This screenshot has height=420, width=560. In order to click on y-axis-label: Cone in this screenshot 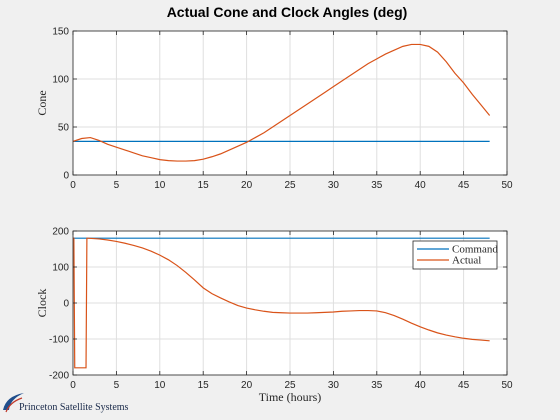, I will do `click(42, 102)`.